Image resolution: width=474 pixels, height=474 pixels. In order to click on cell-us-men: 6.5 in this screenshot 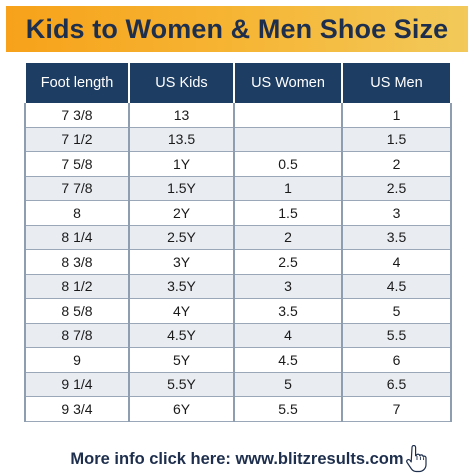, I will do `click(396, 384)`.